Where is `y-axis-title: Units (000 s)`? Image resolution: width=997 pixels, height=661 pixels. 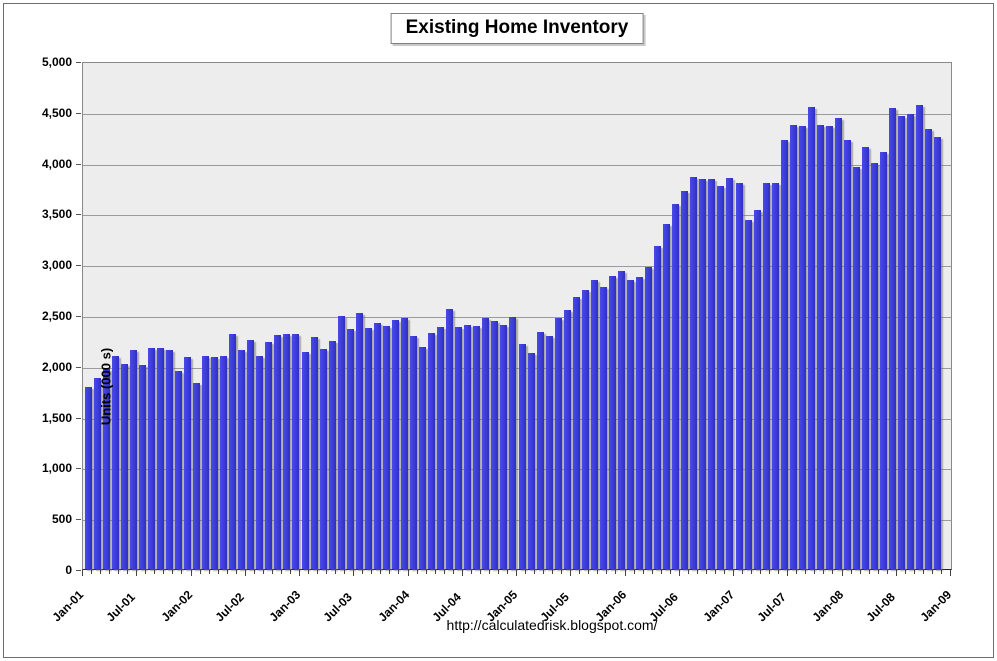
y-axis-title: Units (000 s) is located at coordinates (106, 386).